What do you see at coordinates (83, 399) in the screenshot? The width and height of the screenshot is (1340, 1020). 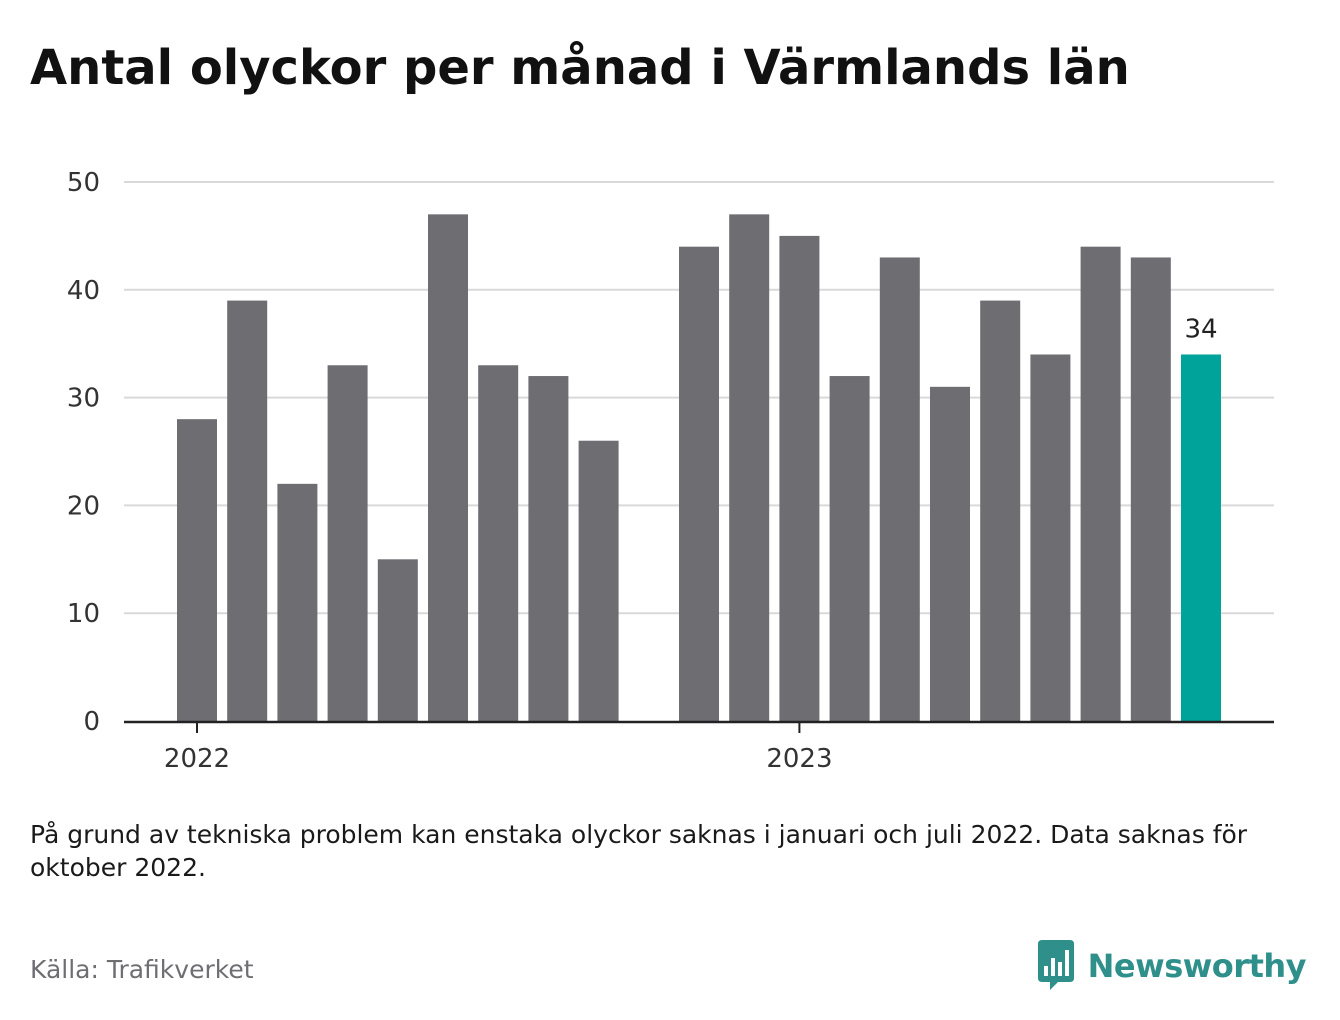 I see `y-tick-label: 30` at bounding box center [83, 399].